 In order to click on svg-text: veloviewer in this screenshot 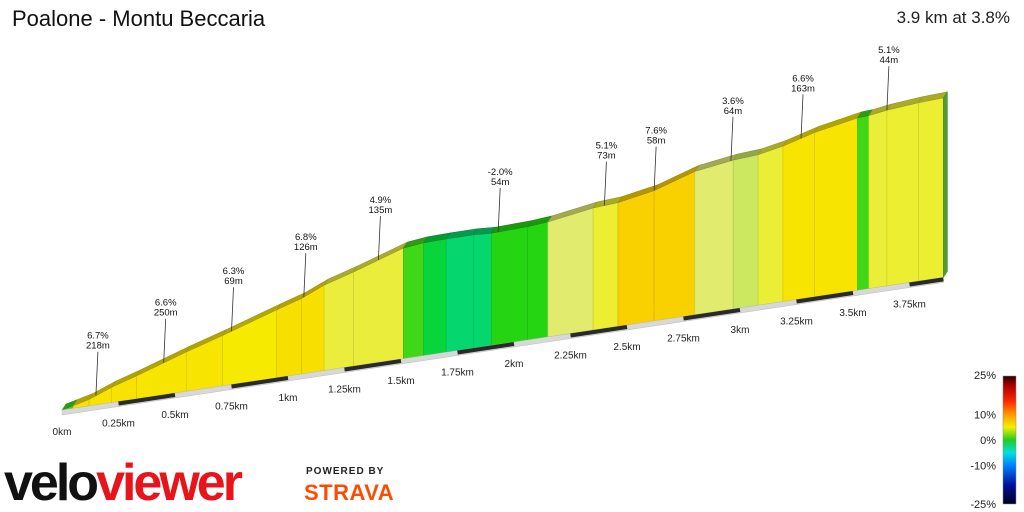, I will do `click(123, 483)`.